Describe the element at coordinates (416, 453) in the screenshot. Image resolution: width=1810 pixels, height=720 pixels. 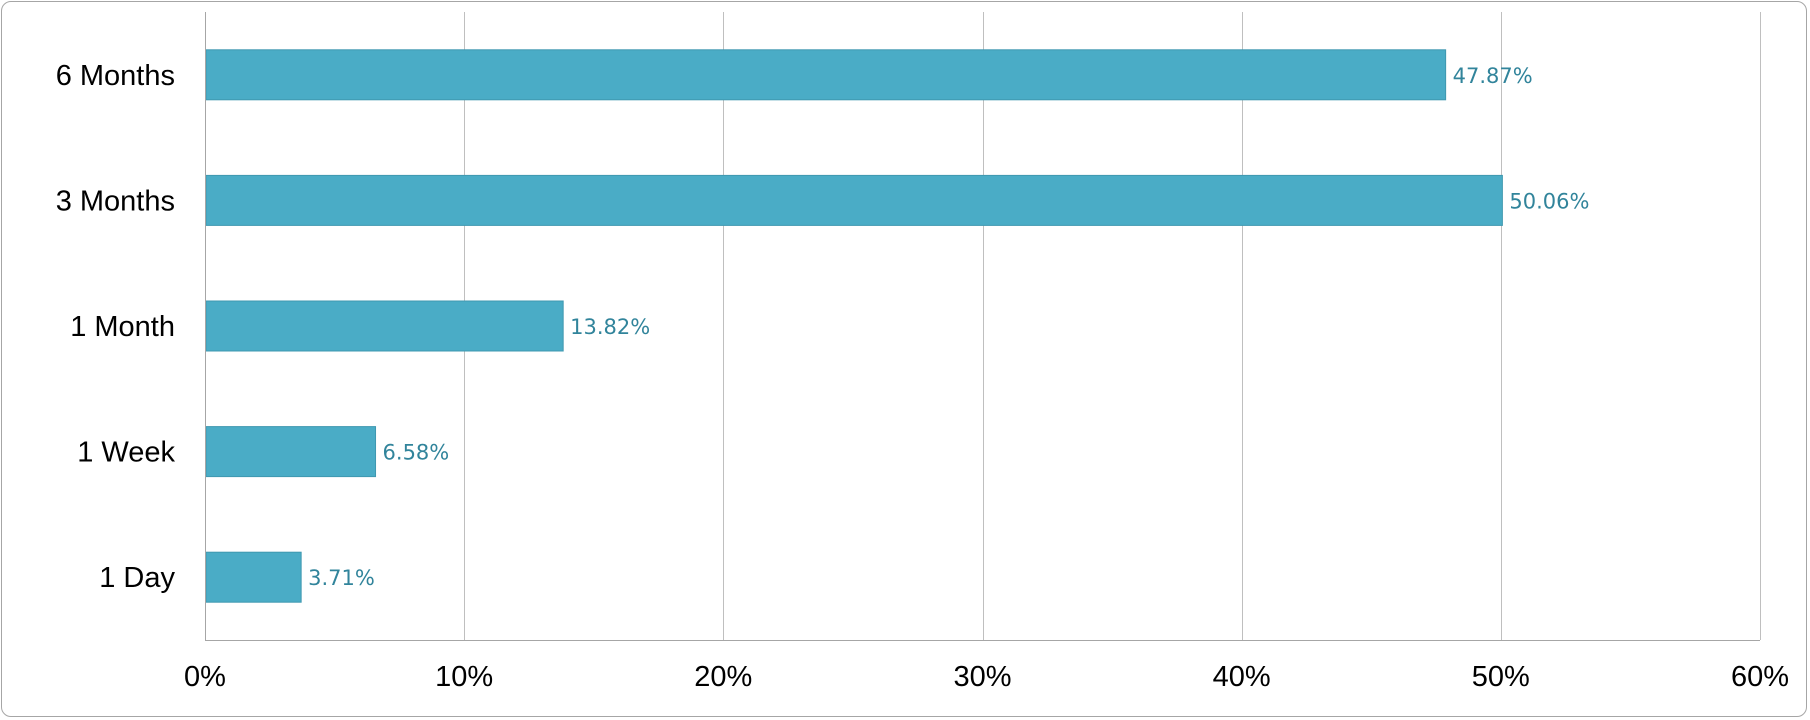
I see `value-label: 6.58%` at that location.